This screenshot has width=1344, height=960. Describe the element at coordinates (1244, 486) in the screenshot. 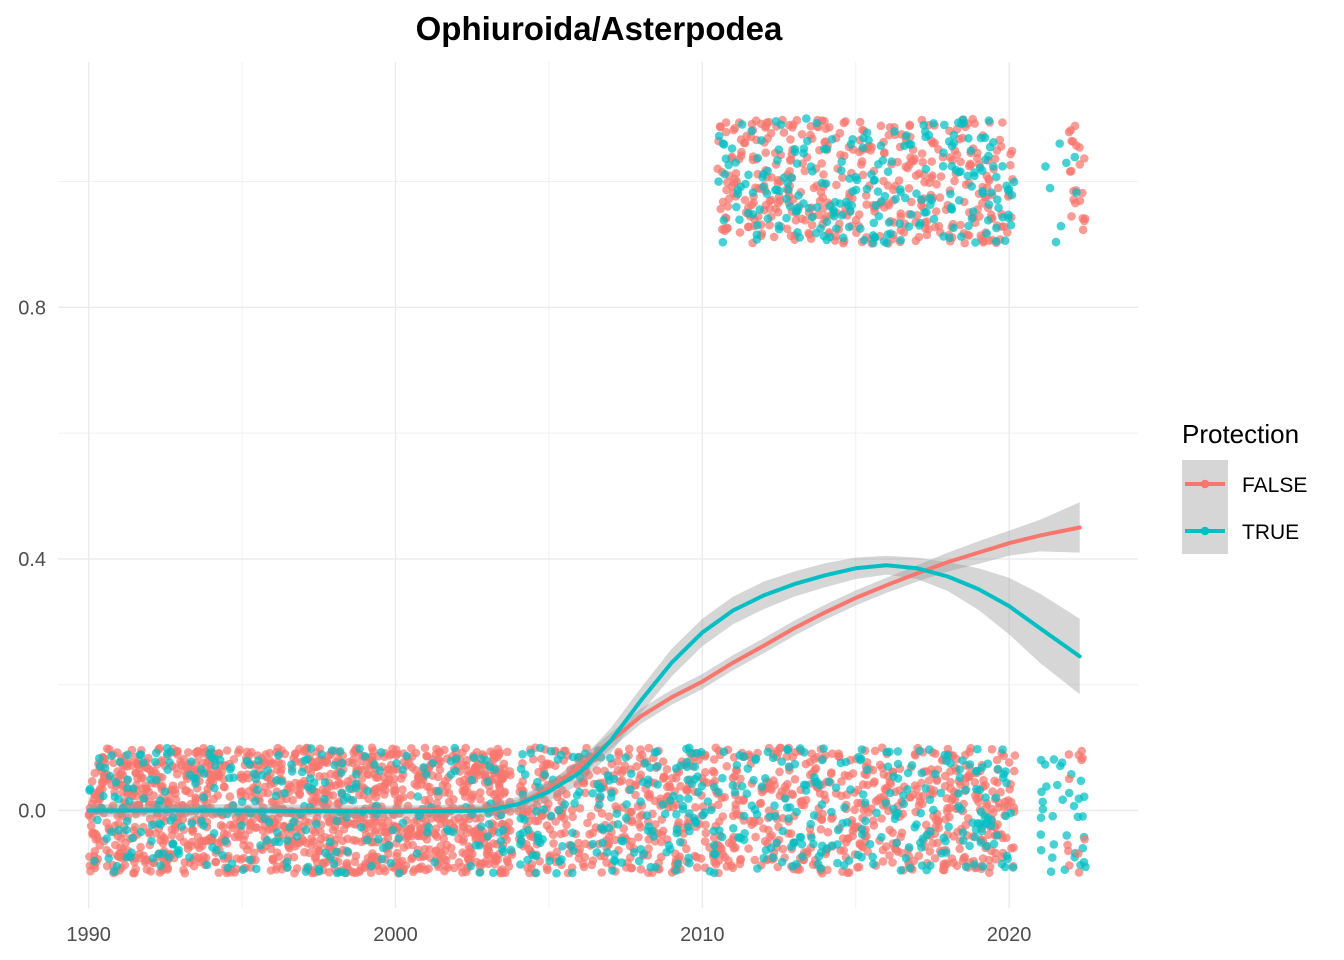

I see `legend: Protection FALSE TRUE` at that location.